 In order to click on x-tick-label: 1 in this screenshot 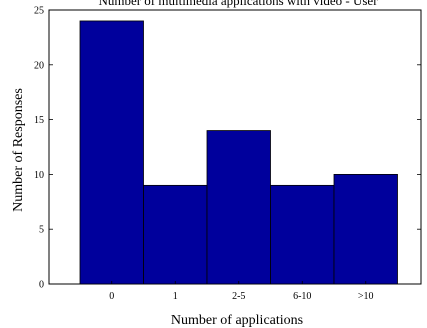, I will do `click(175, 296)`.